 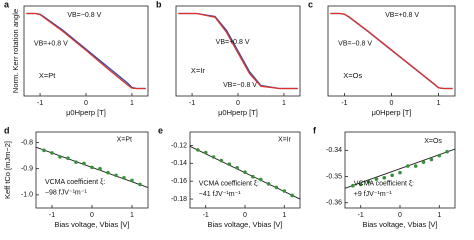 What do you see at coordinates (400, 168) in the screenshot?
I see `fit-line` at bounding box center [400, 168].